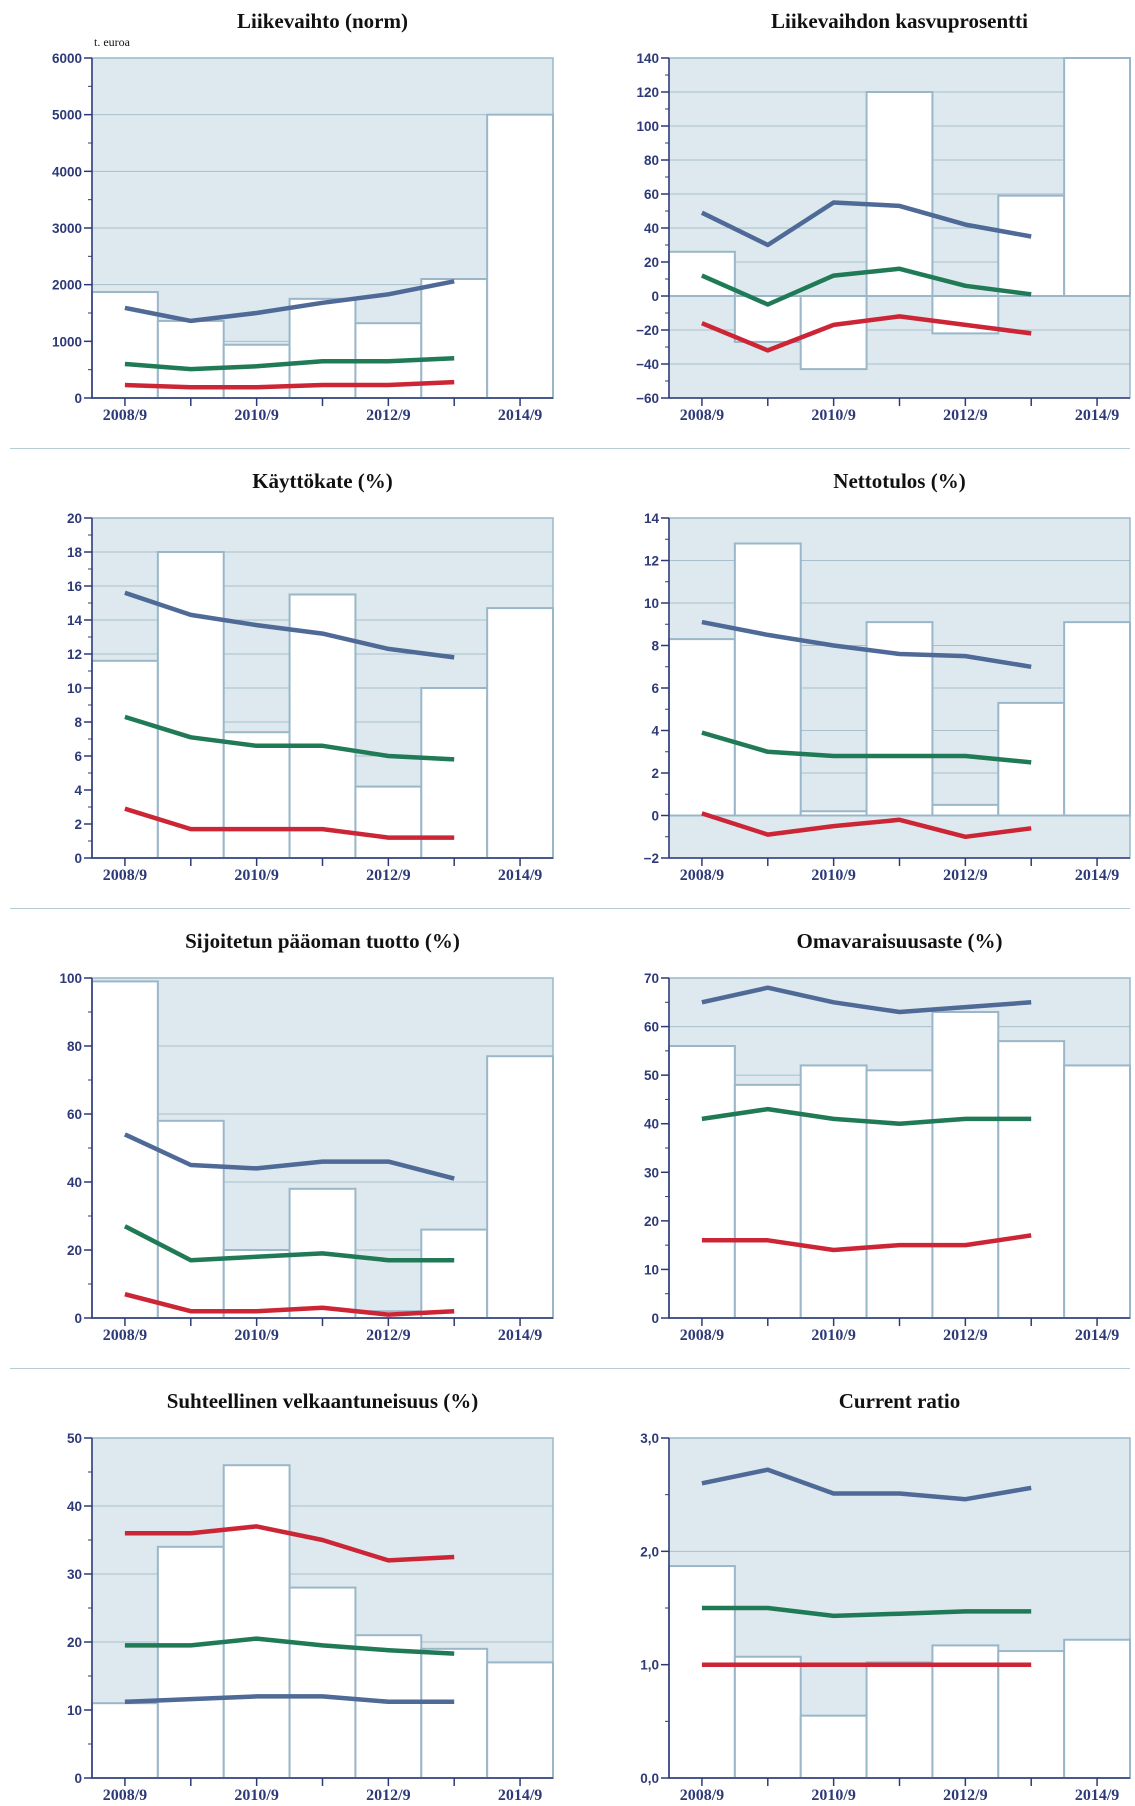  What do you see at coordinates (67, 228) in the screenshot?
I see `y-tick-label: 3000` at bounding box center [67, 228].